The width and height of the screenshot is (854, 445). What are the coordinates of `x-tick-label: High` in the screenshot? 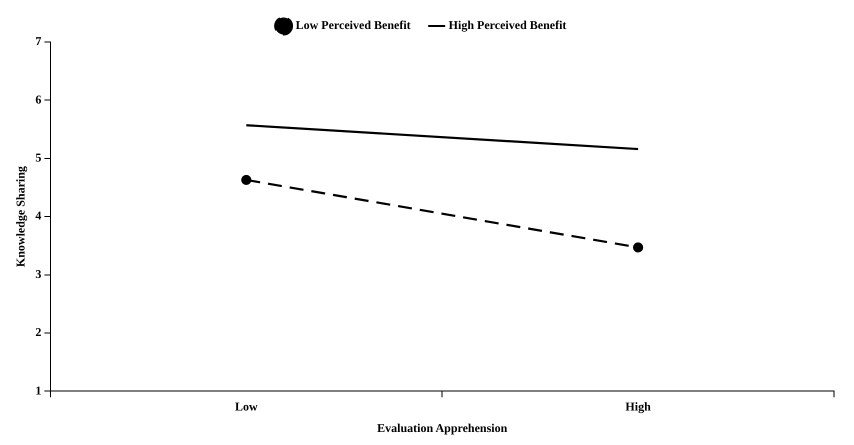 It's located at (638, 406).